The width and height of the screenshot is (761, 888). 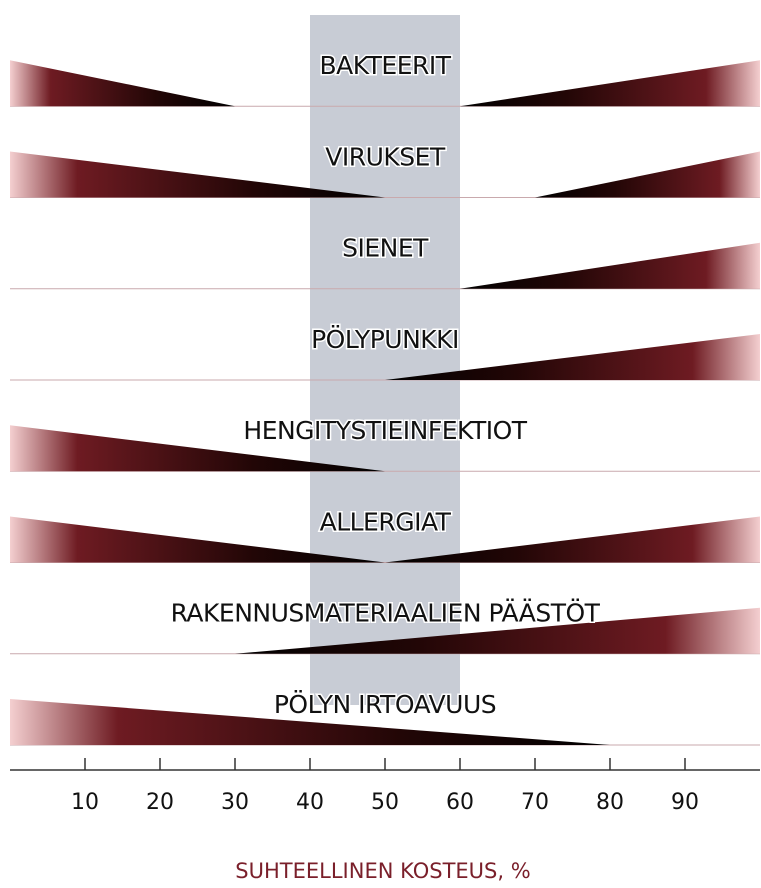 What do you see at coordinates (535, 802) in the screenshot?
I see `x-tick-label: 70` at bounding box center [535, 802].